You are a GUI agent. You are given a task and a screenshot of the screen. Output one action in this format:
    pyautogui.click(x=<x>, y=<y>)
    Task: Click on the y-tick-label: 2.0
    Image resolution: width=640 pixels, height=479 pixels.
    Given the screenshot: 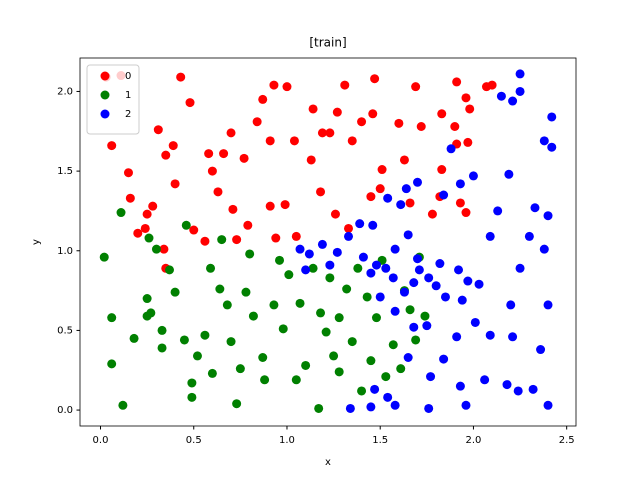 What is the action you would take?
    pyautogui.click(x=65, y=91)
    